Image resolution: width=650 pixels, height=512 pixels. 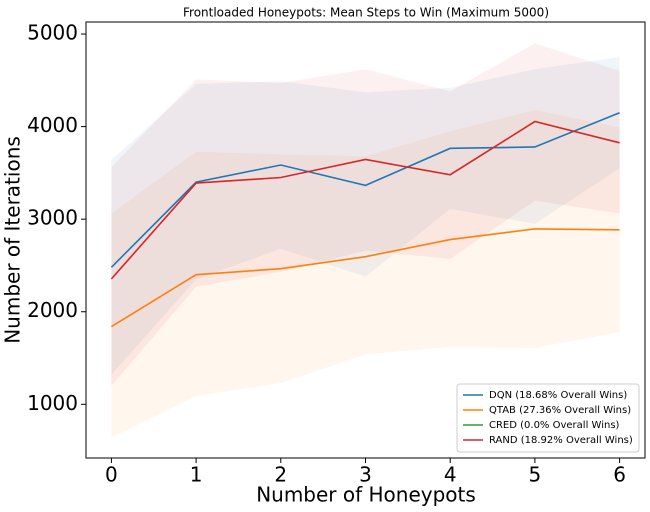 I want to click on legend-label: RAND (18.92% Overall Wins), so click(x=561, y=440).